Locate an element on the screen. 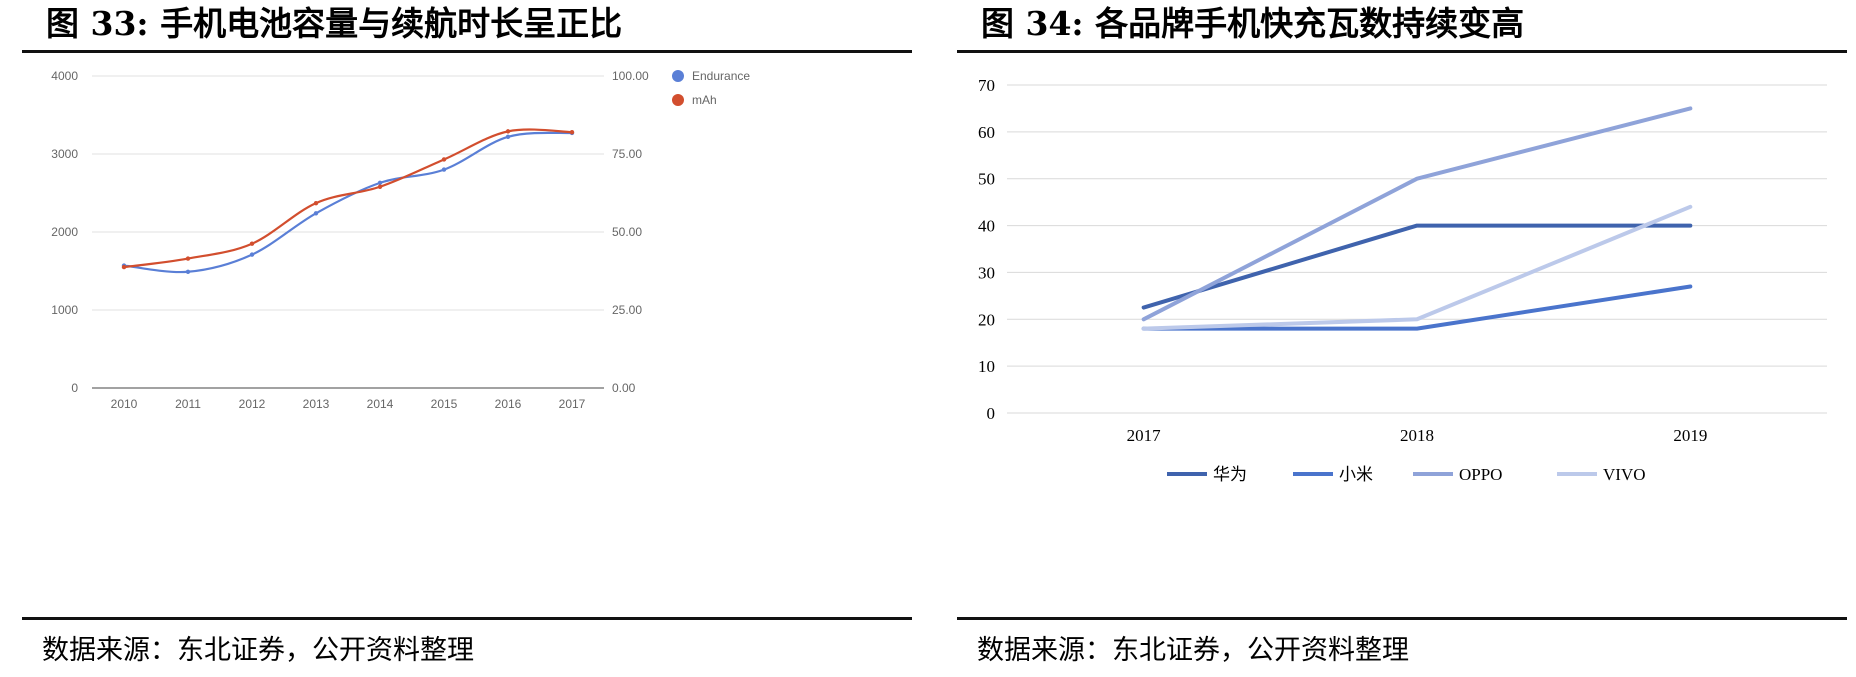 Image resolution: width=1856 pixels, height=677 pixels. y-right-tick-label: 75.00 is located at coordinates (627, 154).